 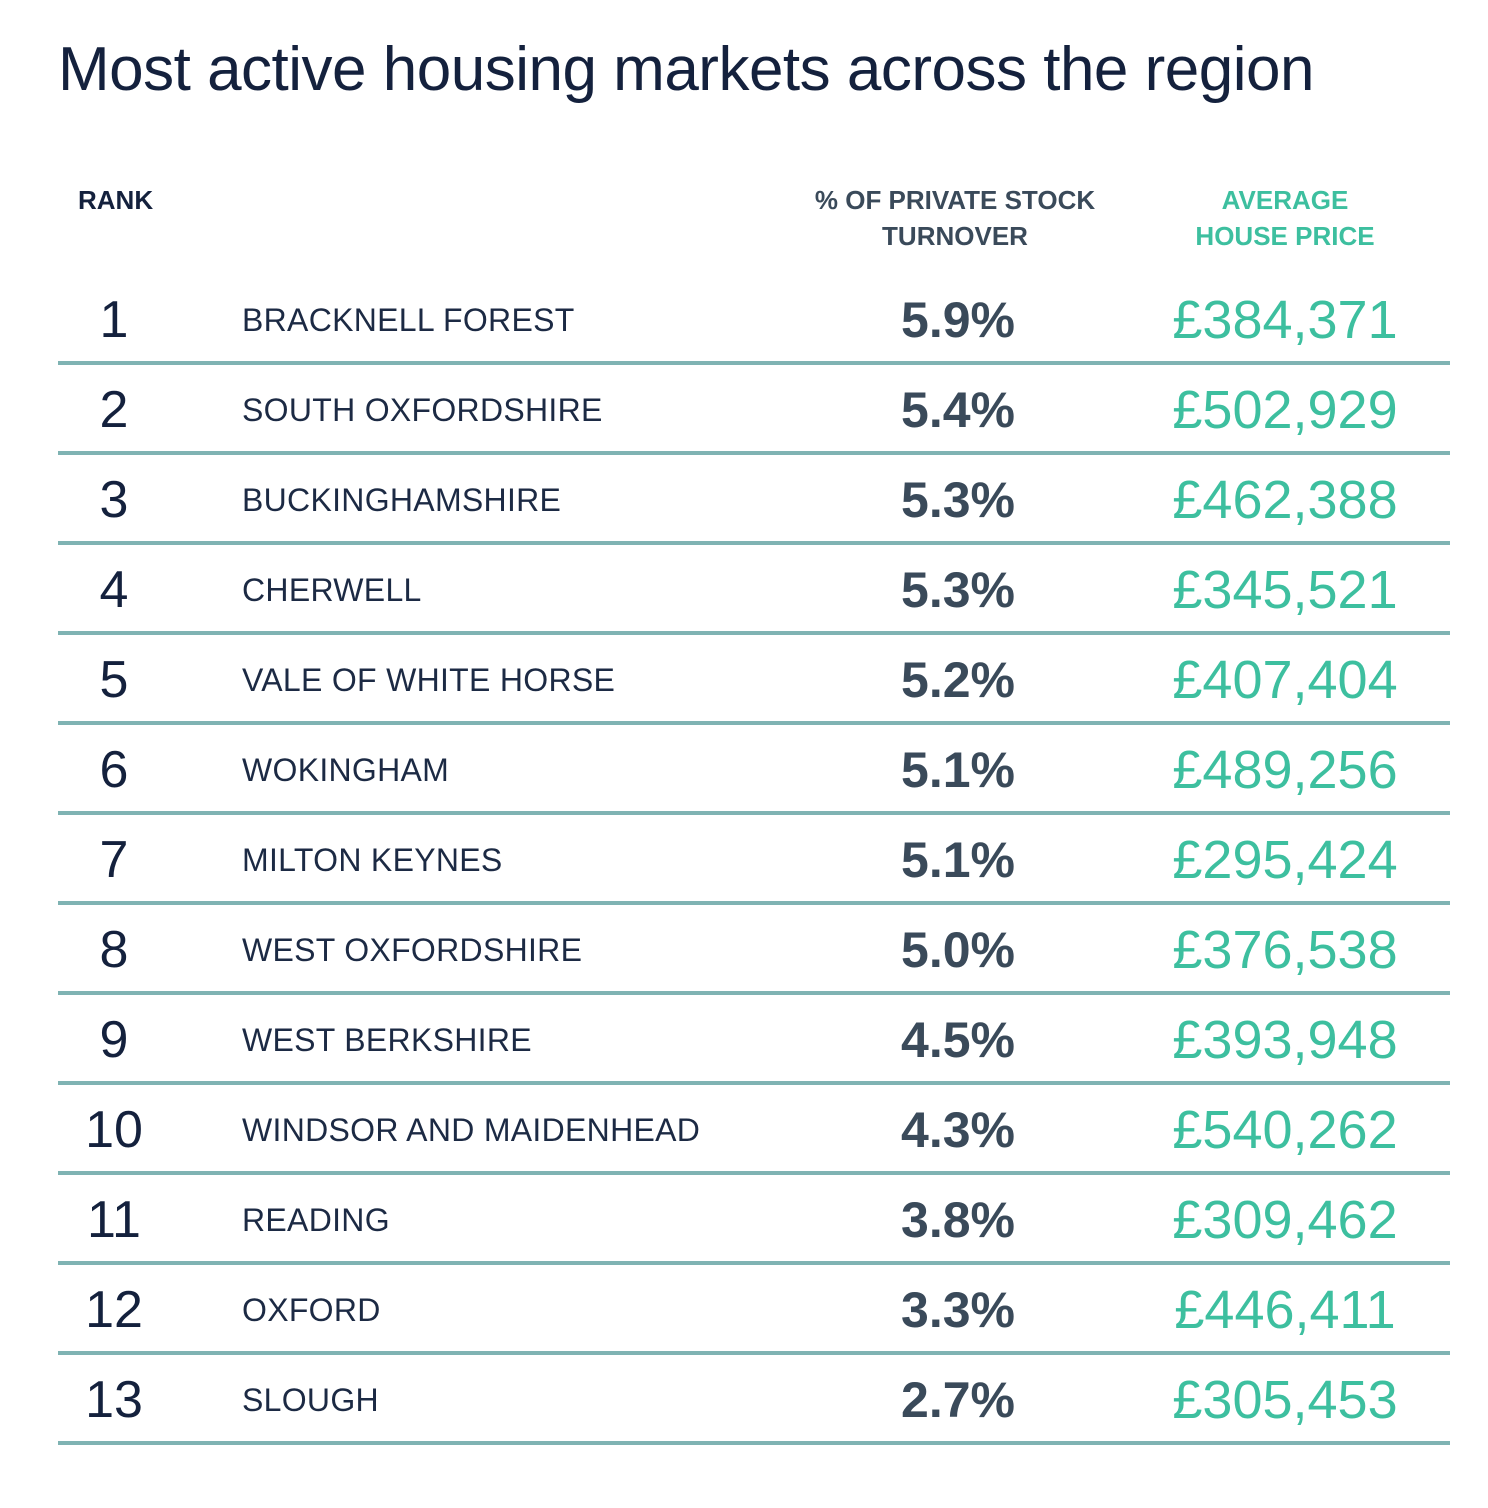 What do you see at coordinates (958, 950) in the screenshot?
I see `turnover-cell: 5.0%` at bounding box center [958, 950].